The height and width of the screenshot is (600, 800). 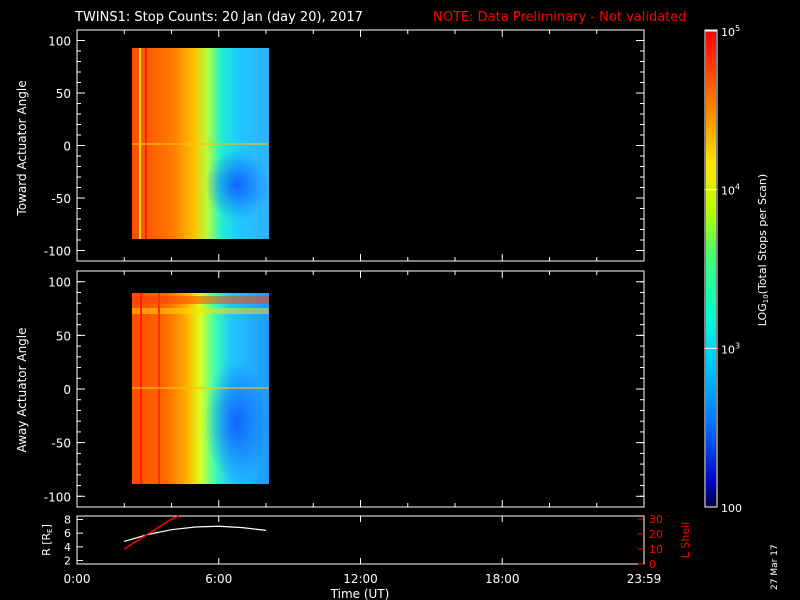 I want to click on preliminary-note: NOTE: Data Preliminary - Not validated, so click(x=560, y=17).